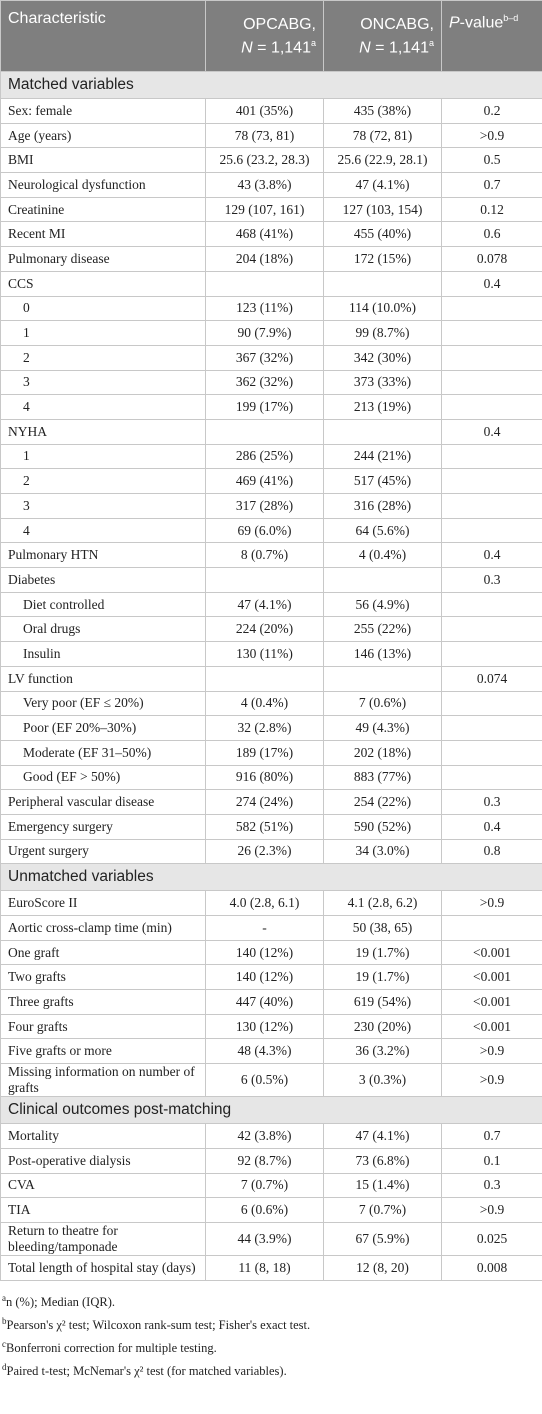  I want to click on table-row: Good (EF > 50%) 916 (80%) 883 (77%), so click(271, 777).